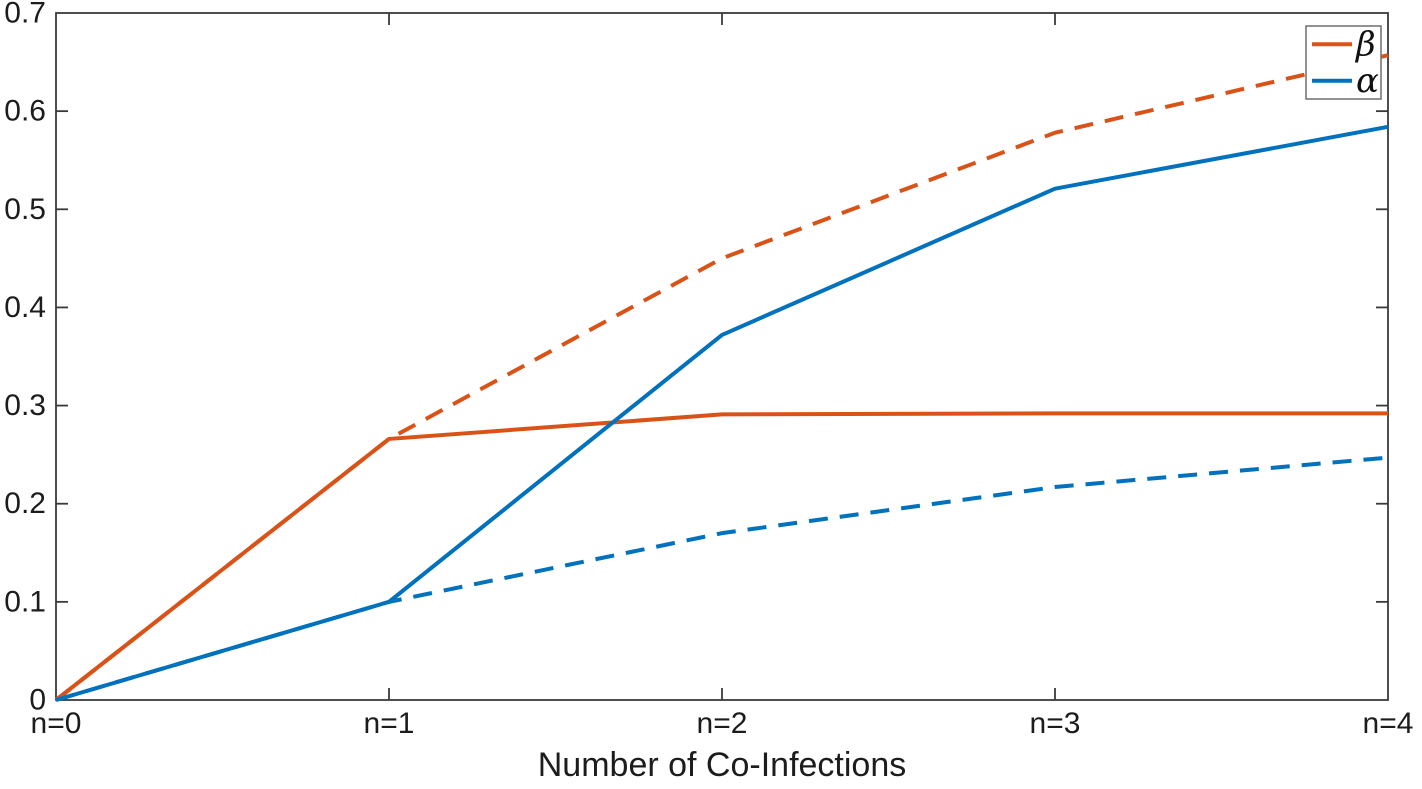 The width and height of the screenshot is (1422, 789). I want to click on y-tick-label: 0.1, so click(25, 601).